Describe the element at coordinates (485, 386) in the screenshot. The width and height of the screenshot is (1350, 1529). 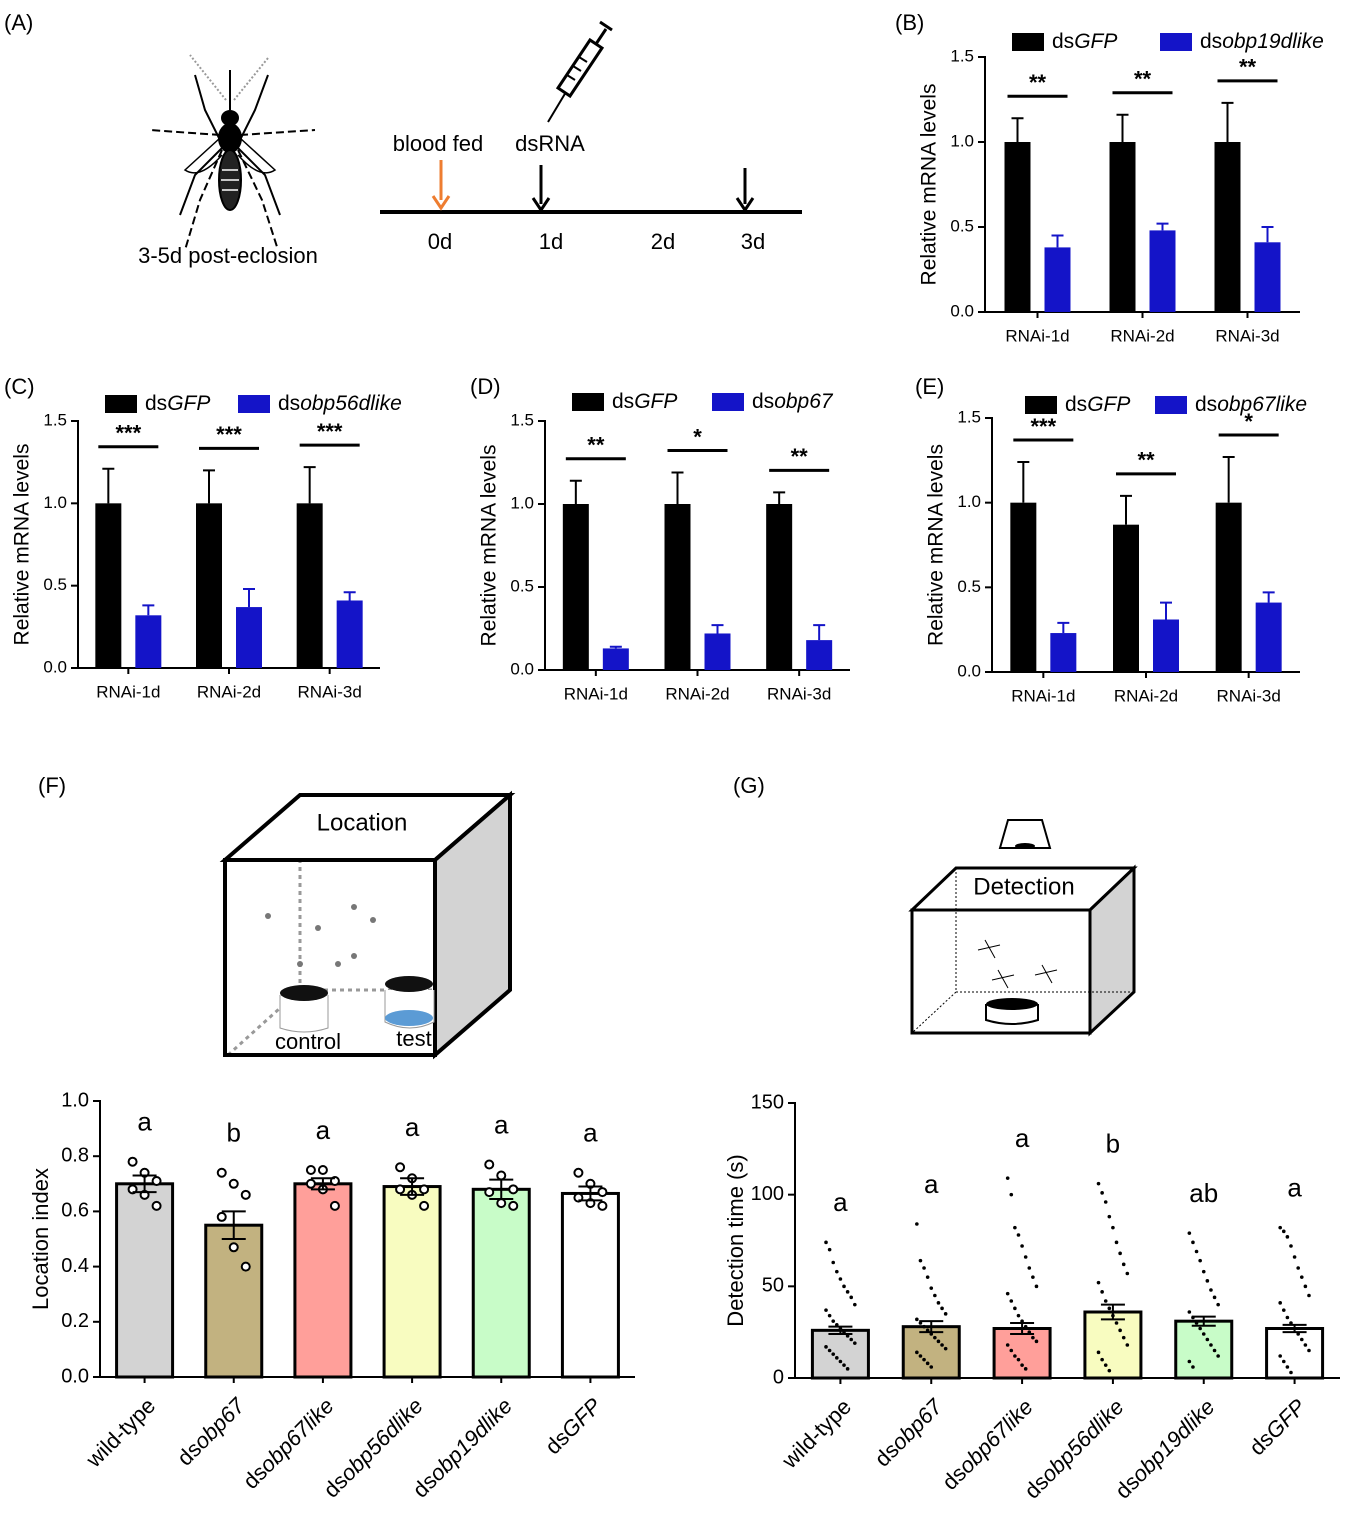
I see `panel-label: (D)` at that location.